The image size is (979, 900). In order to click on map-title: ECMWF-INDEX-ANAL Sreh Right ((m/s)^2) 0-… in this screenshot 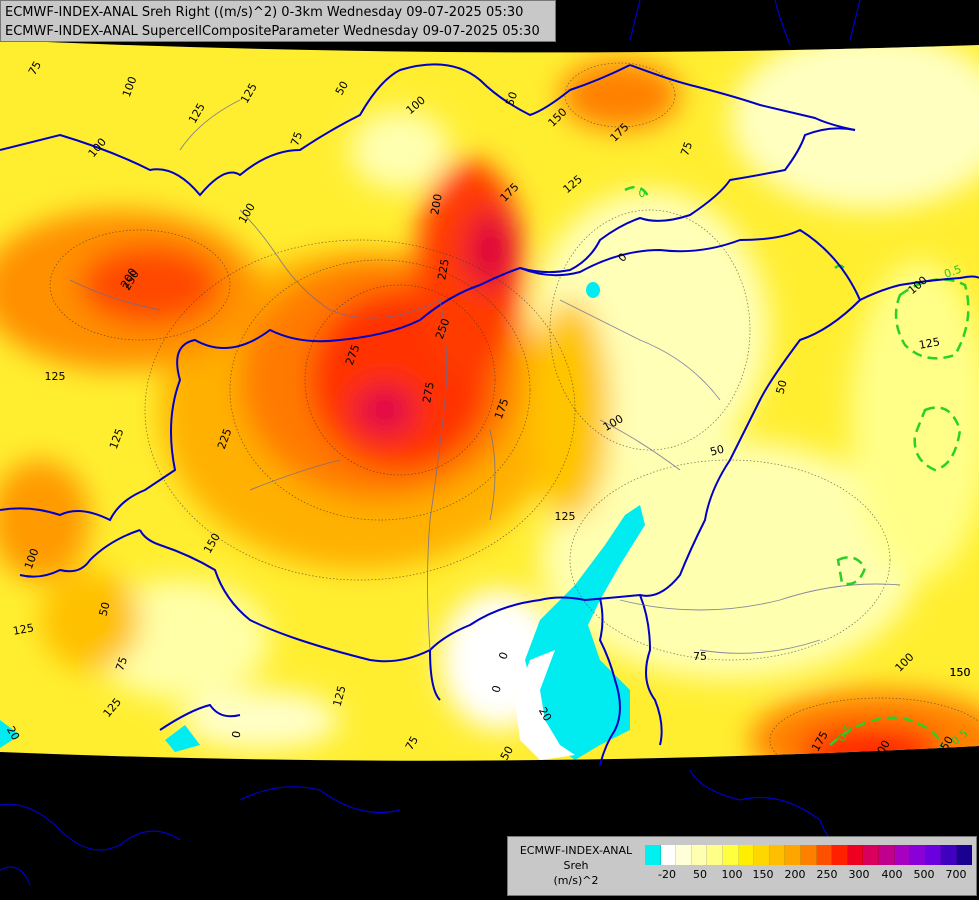, I will do `click(278, 21)`.